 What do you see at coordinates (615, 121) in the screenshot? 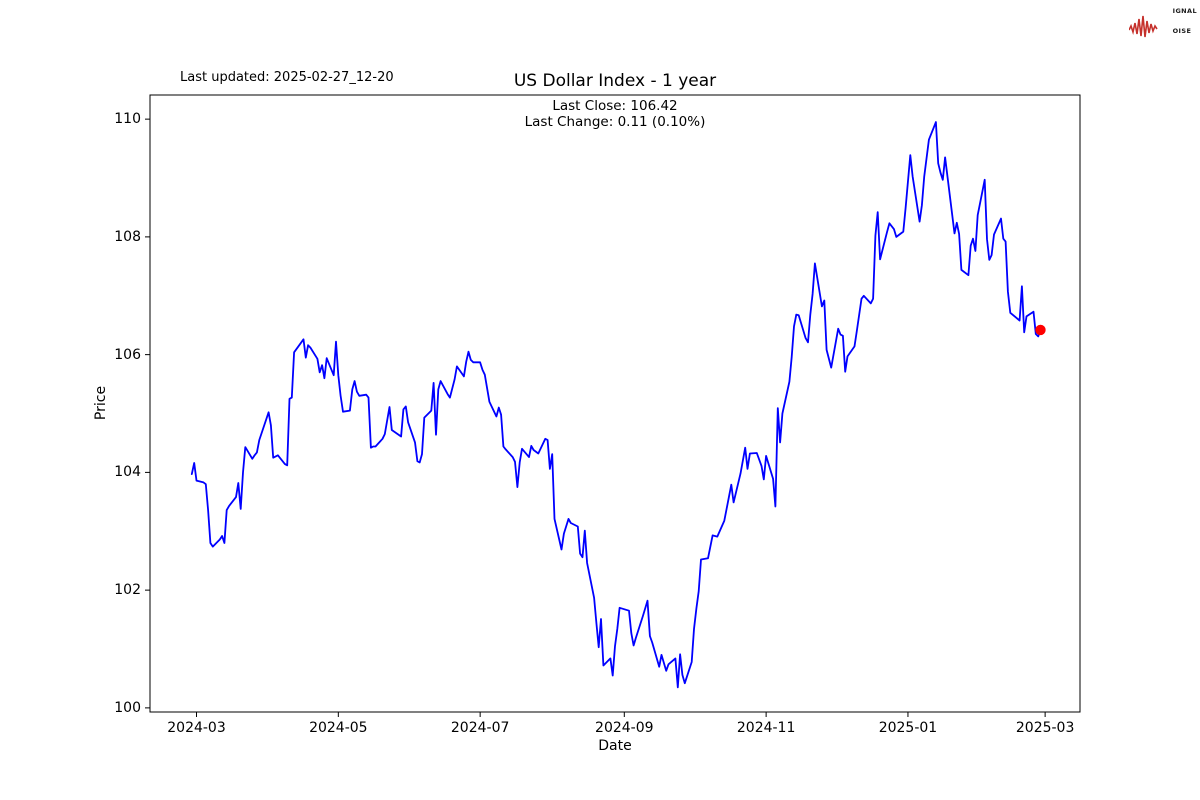
I see `last-change-text: Last Change: 0.11 (0.10%)` at bounding box center [615, 121].